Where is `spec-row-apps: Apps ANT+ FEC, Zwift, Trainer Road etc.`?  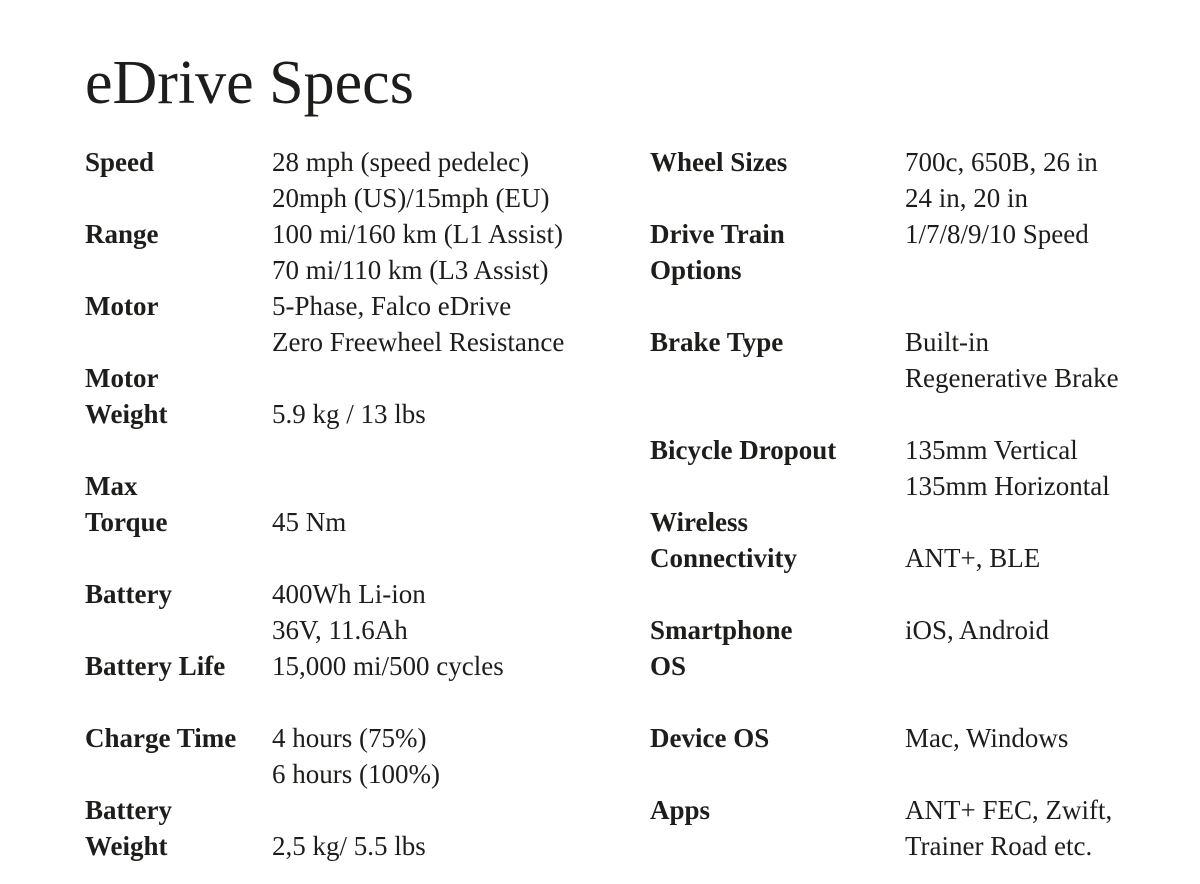
spec-row-apps: Apps ANT+ FEC, Zwift, Trainer Road etc. is located at coordinates (910, 828).